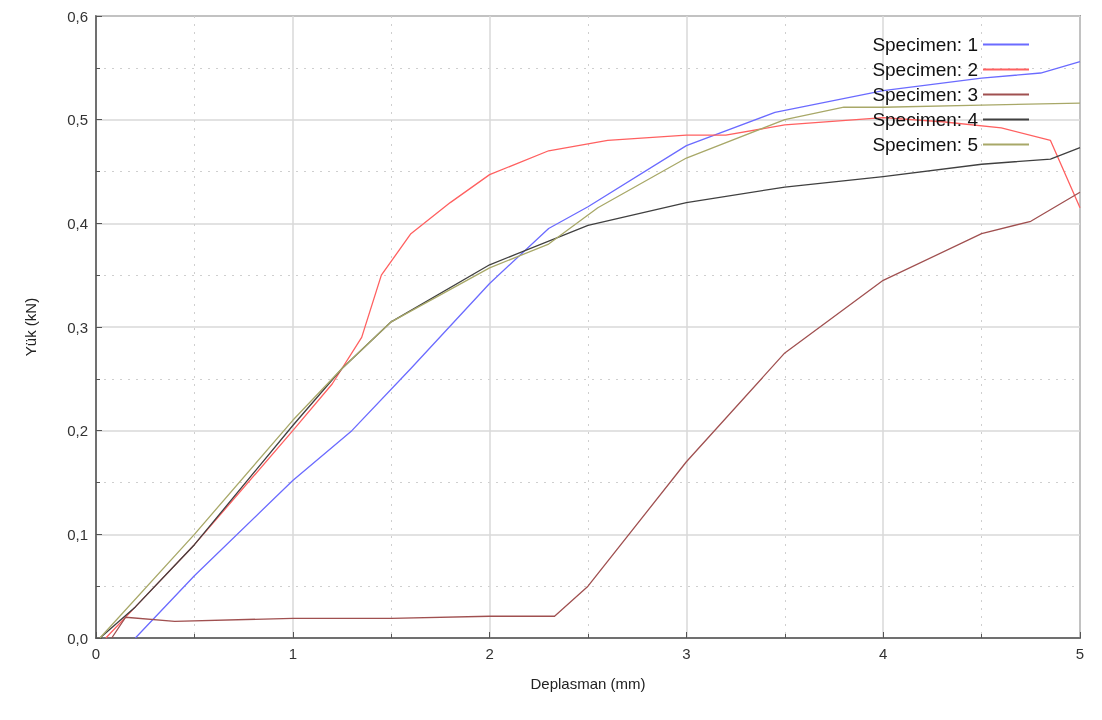 This screenshot has height=720, width=1102. Describe the element at coordinates (925, 69) in the screenshot. I see `legend-label: Specimen: 2` at that location.